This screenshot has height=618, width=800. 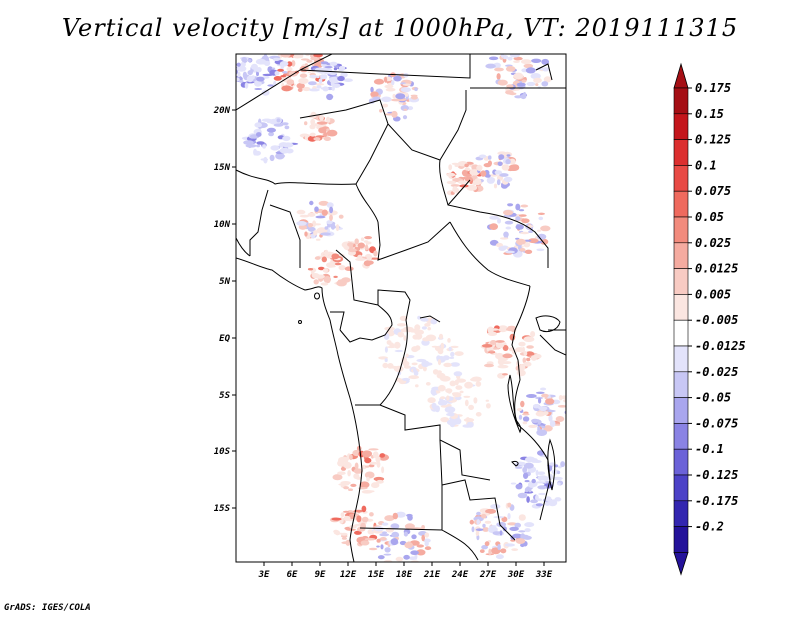 What do you see at coordinates (292, 575) in the screenshot?
I see `lon-label: 6E` at bounding box center [292, 575].